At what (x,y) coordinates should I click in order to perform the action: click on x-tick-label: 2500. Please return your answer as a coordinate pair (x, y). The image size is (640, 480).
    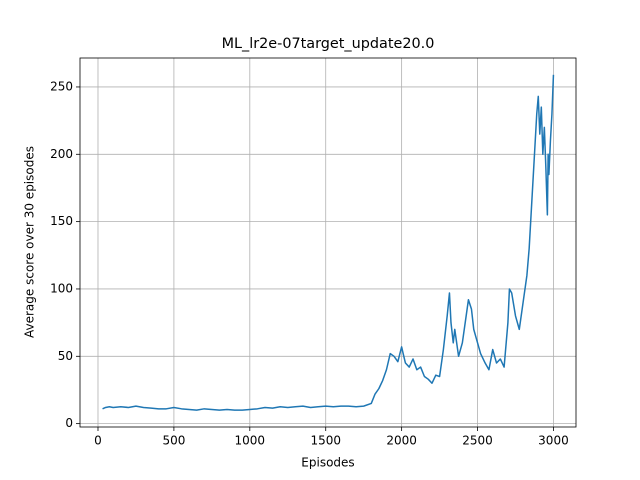
    Looking at the image, I should click on (477, 441).